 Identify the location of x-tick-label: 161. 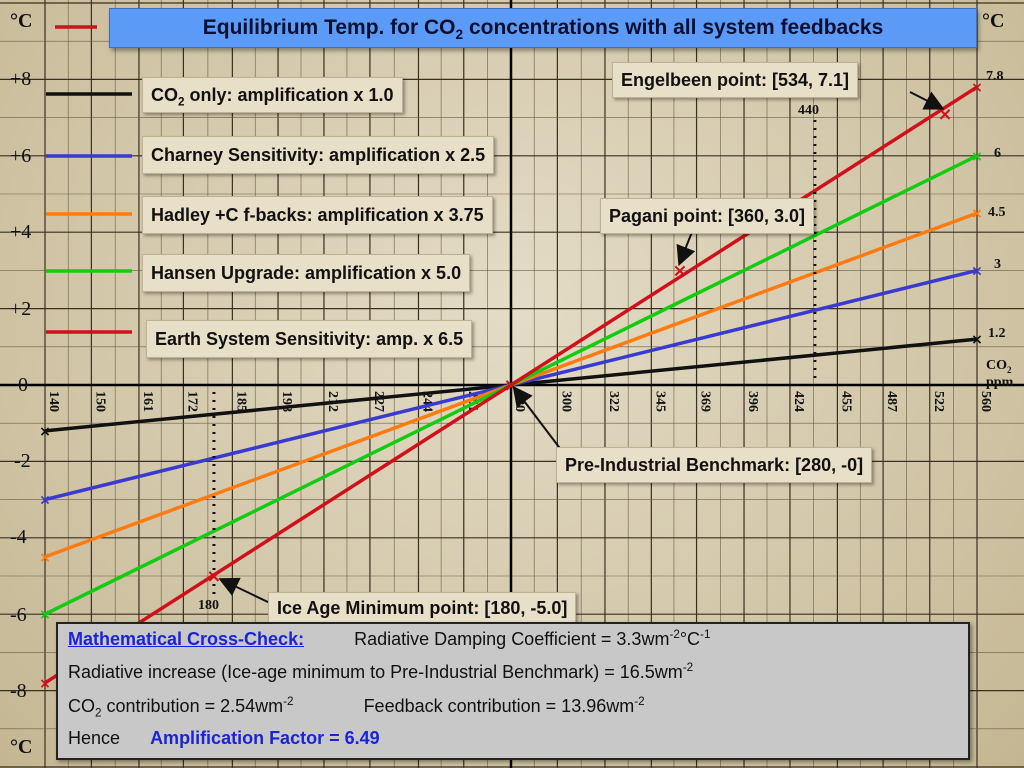
(147, 401).